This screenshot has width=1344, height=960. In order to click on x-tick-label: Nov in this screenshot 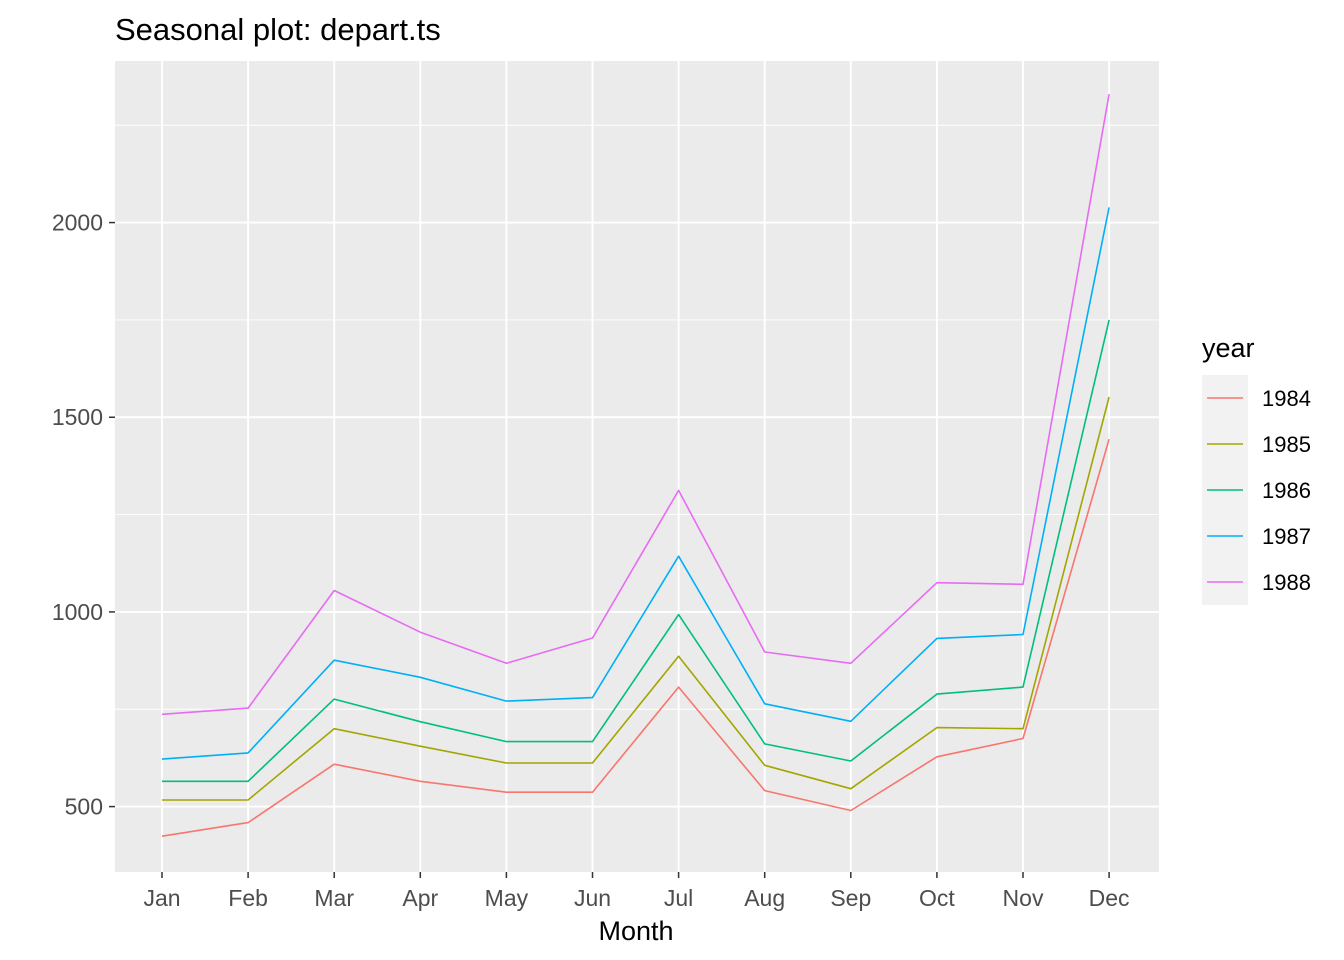, I will do `click(1023, 898)`.